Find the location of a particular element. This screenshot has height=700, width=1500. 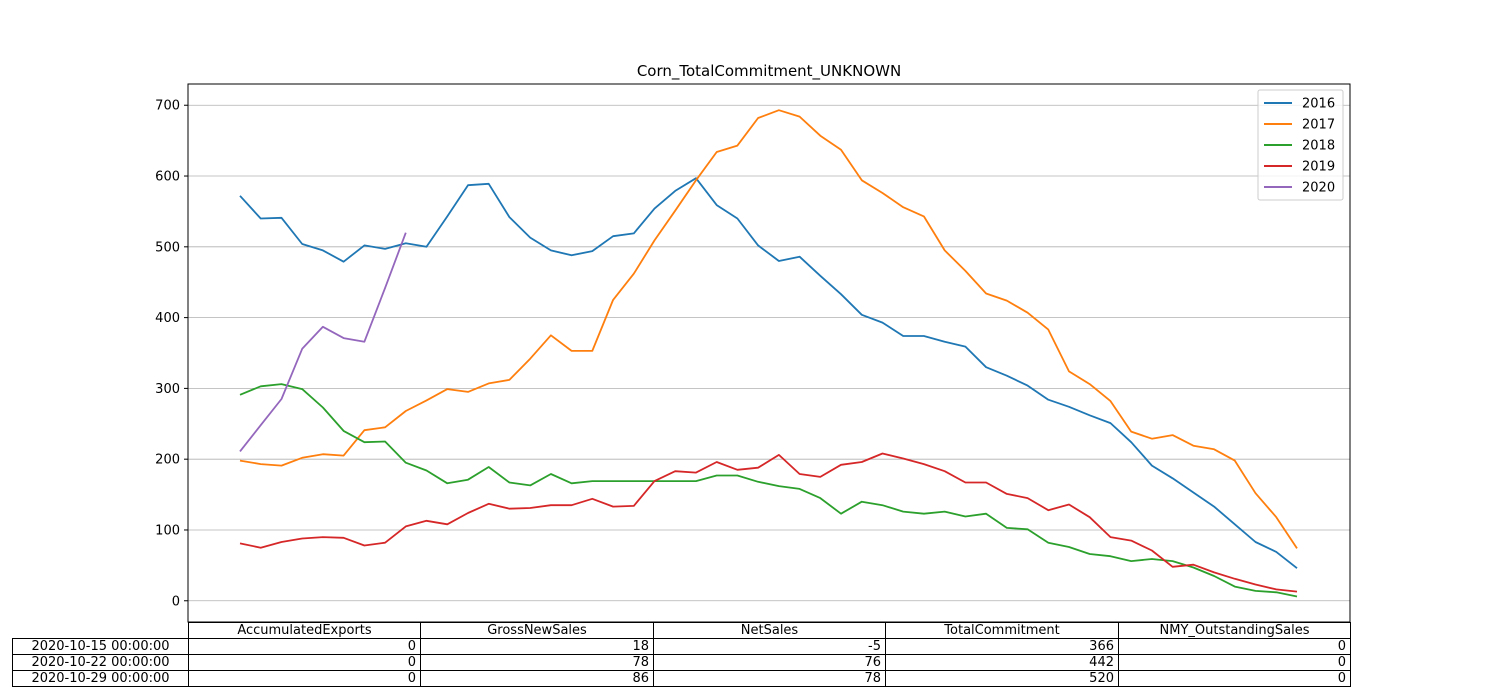

table-column-header: NMY_OutstandingSales is located at coordinates (1234, 630).